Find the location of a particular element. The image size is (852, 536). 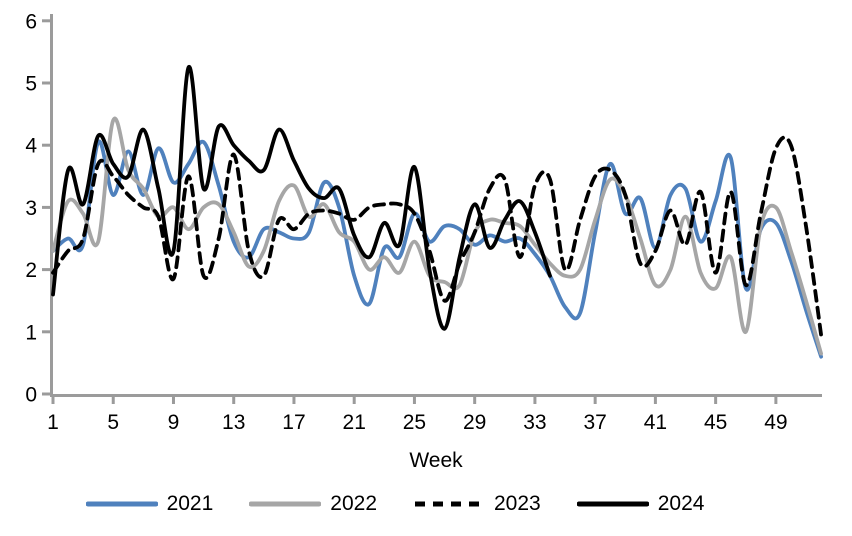

x-tick-label: 29 is located at coordinates (474, 422).